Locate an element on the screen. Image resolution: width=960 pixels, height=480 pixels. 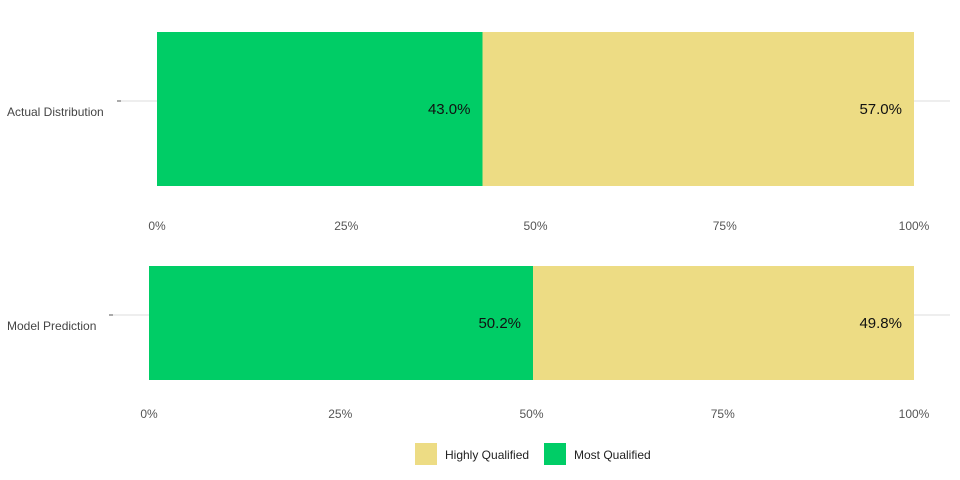
legend-label-most-qualified: Most Qualified is located at coordinates (612, 455).